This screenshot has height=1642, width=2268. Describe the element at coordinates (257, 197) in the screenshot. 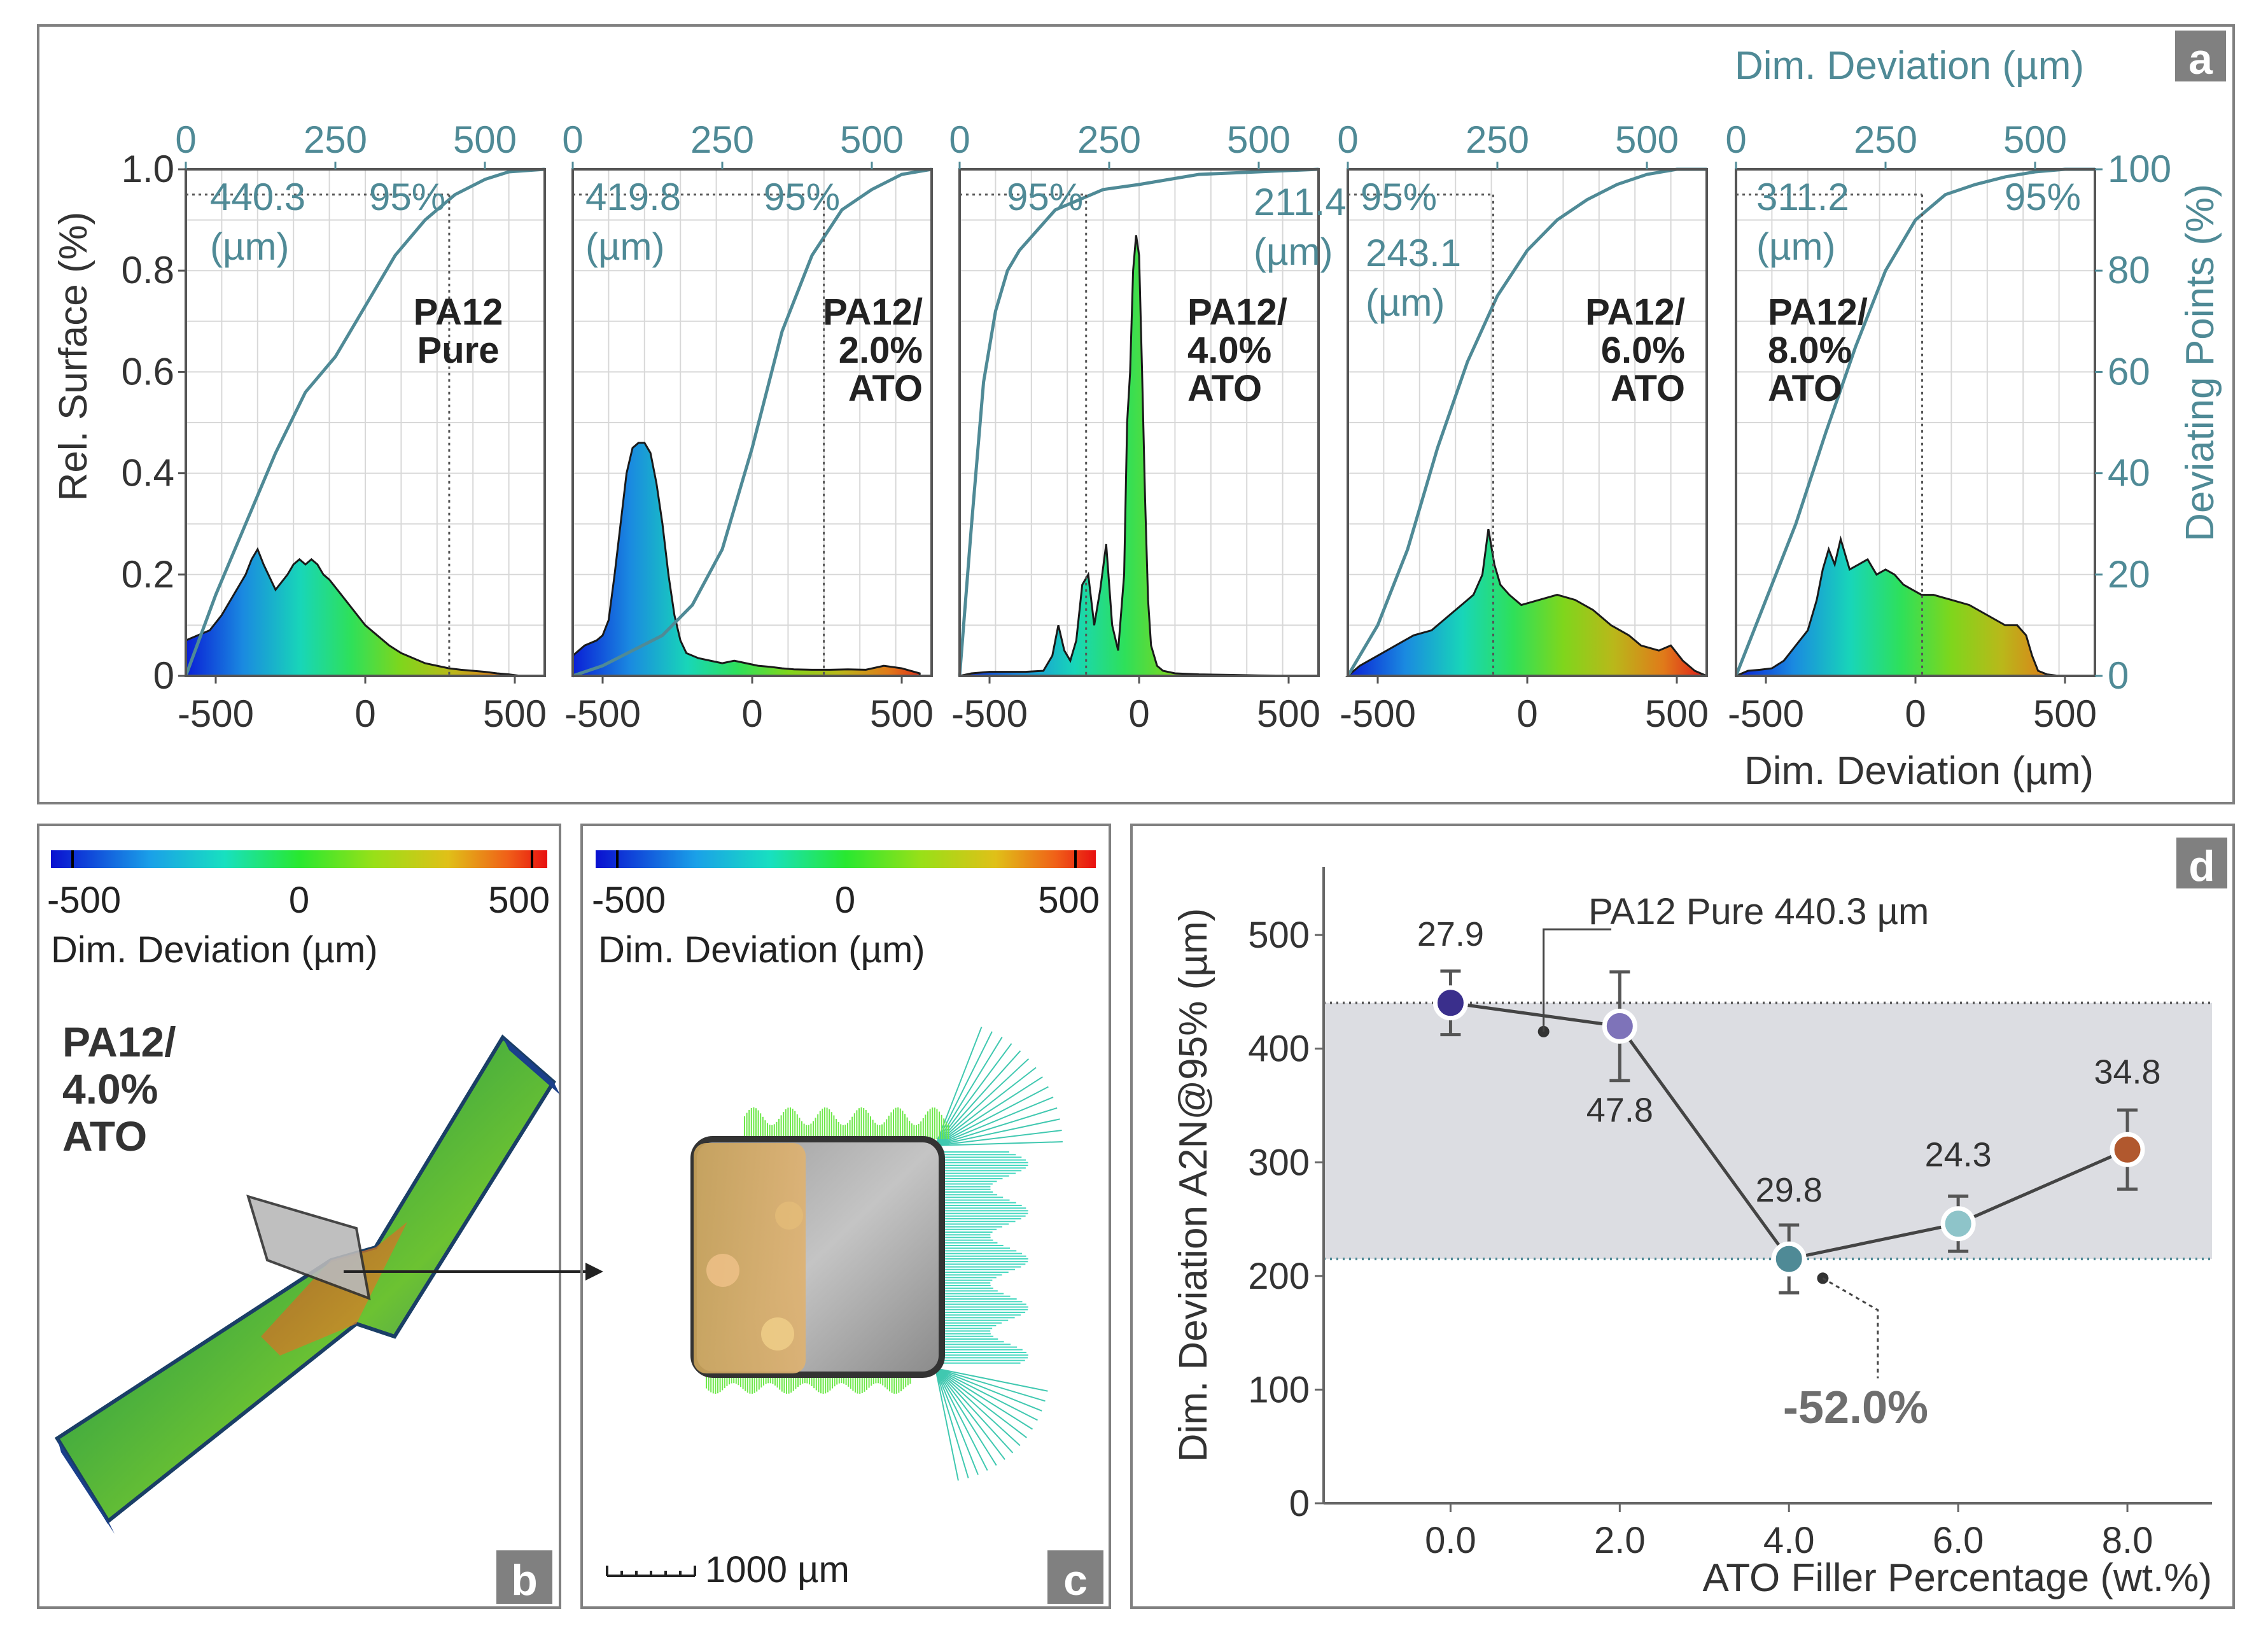

I see `a2n95-value: 440.3` at that location.